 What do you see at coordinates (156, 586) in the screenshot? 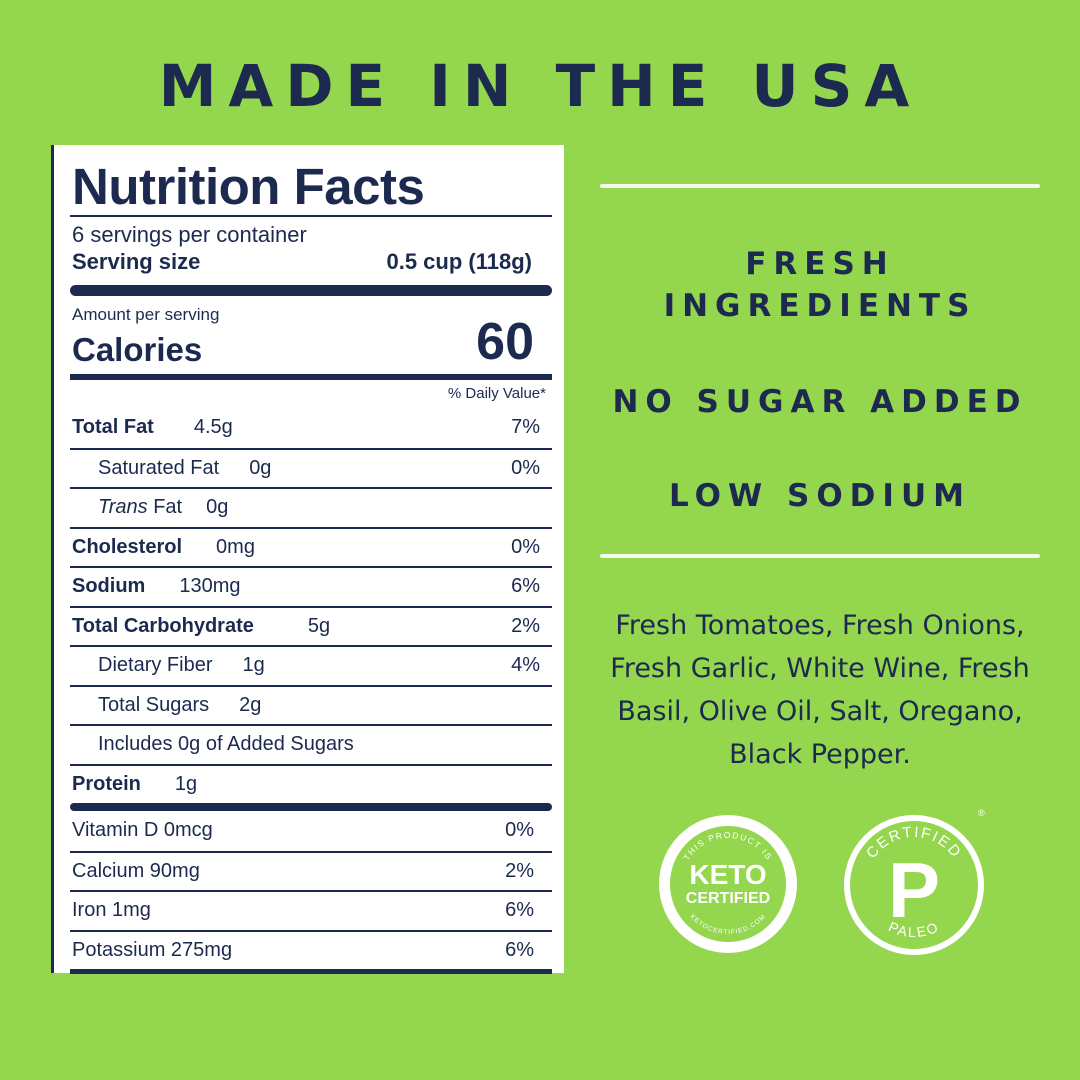
I see `nutrient-left: Sodium 130mg` at bounding box center [156, 586].